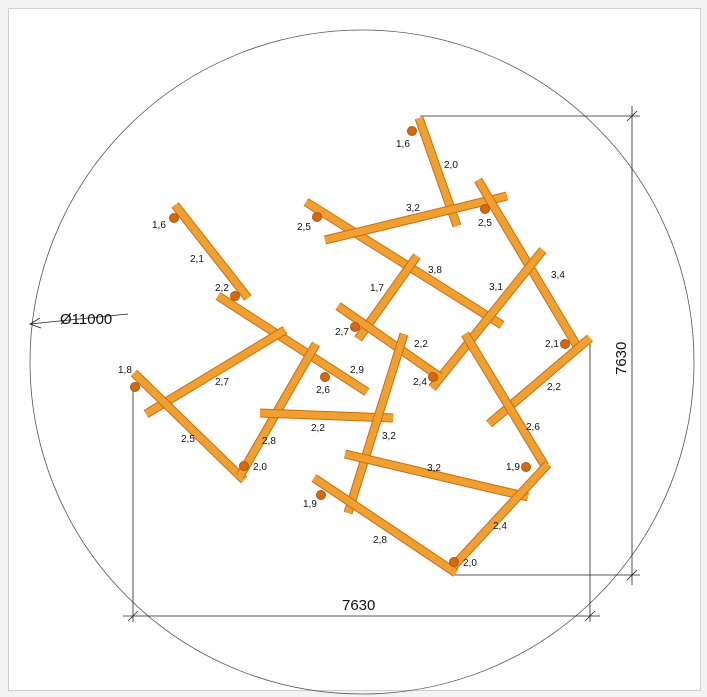  What do you see at coordinates (435, 270) in the screenshot?
I see `beam-label: 3,8` at bounding box center [435, 270].